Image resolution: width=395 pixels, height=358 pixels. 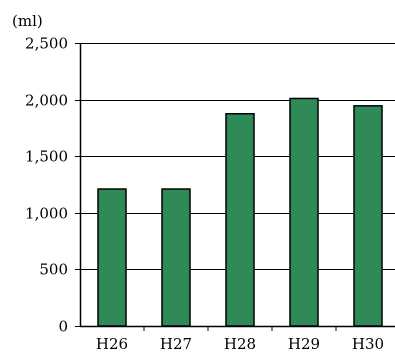 I want to click on y-tick-label-4: 2,000, so click(x=46, y=101).